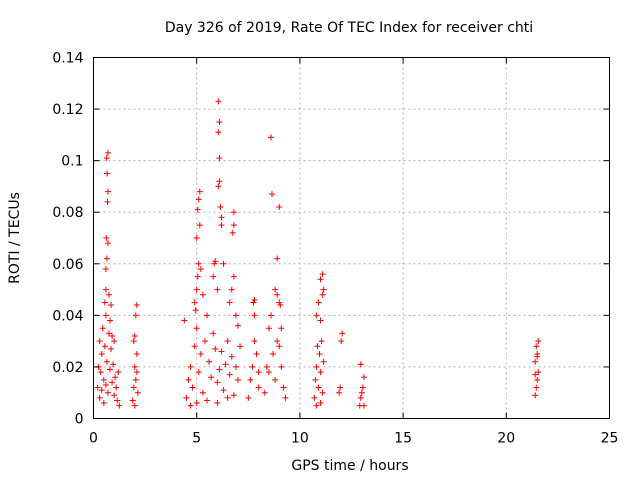 The height and width of the screenshot is (480, 640). What do you see at coordinates (67, 265) in the screenshot?
I see `y-tick-label: 0.06` at bounding box center [67, 265].